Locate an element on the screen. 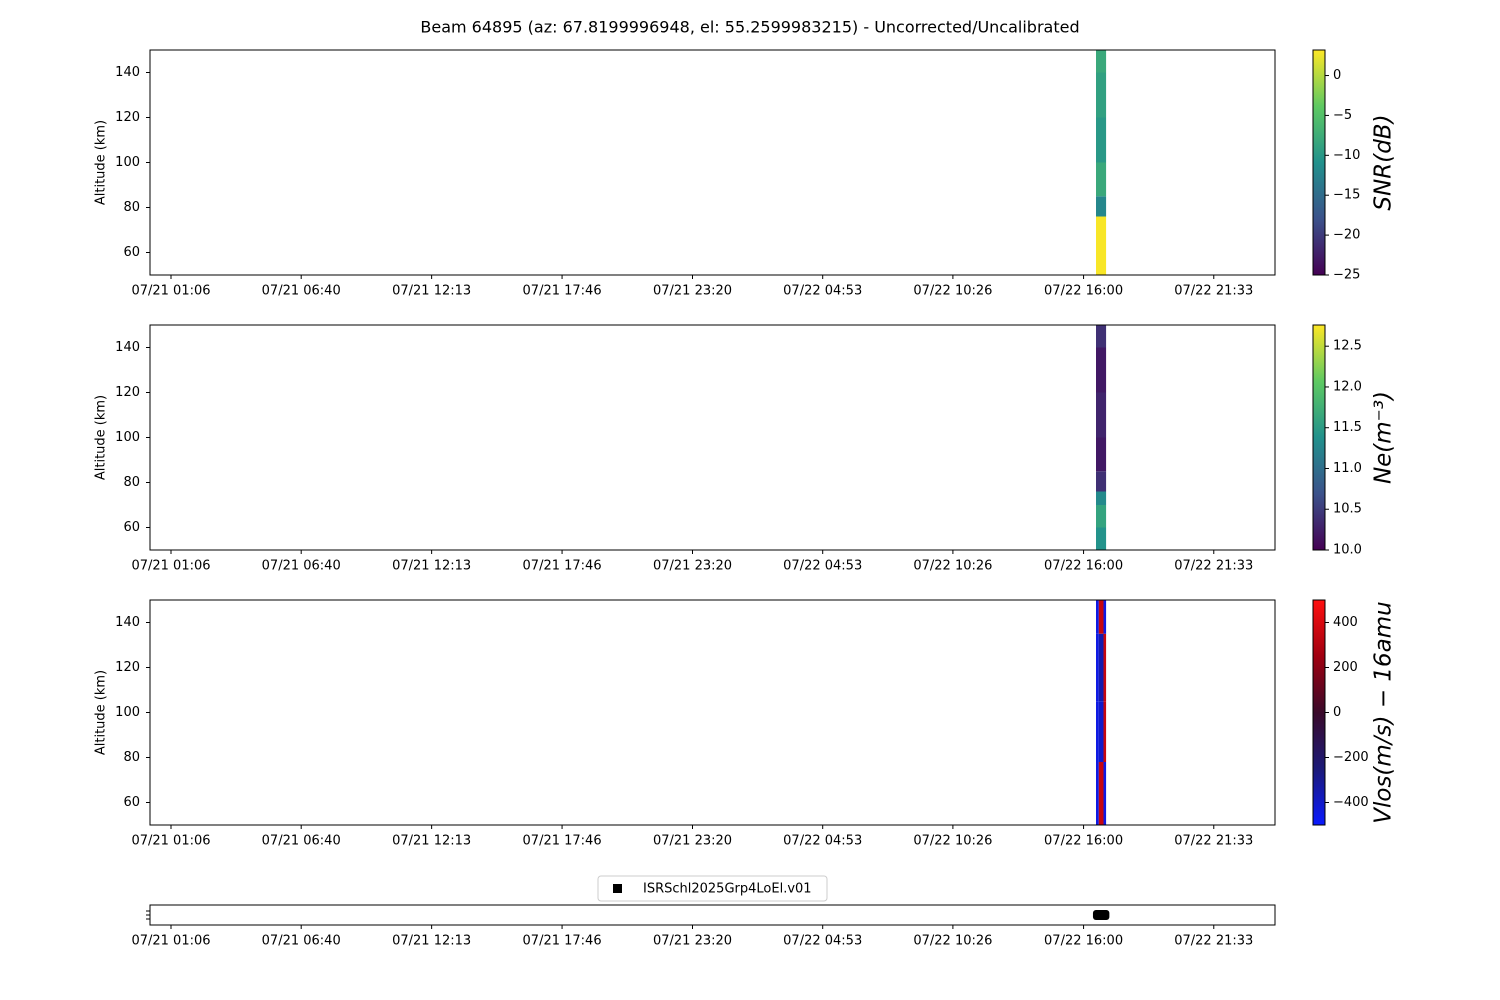 The height and width of the screenshot is (1000, 1500). colorbar-tick-label: 11.5 is located at coordinates (1347, 427).